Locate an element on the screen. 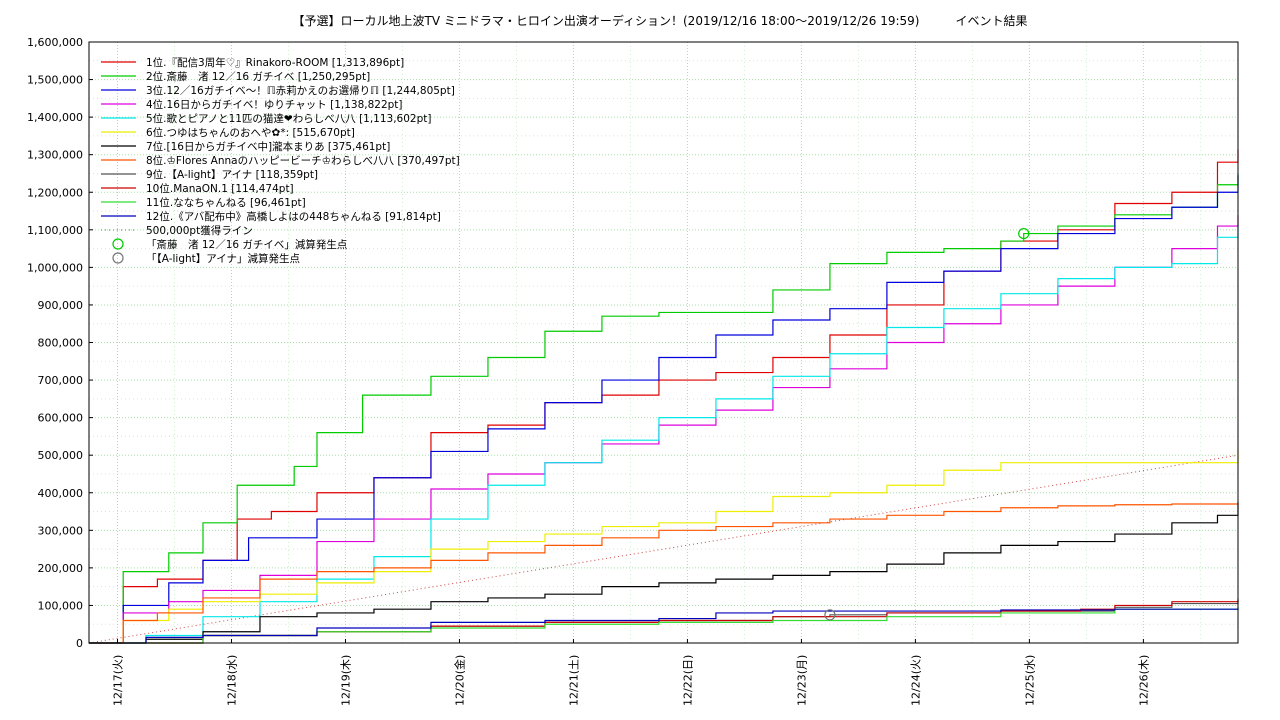 The height and width of the screenshot is (720, 1280). y-tick-label: 1,000,000 is located at coordinates (55, 267).